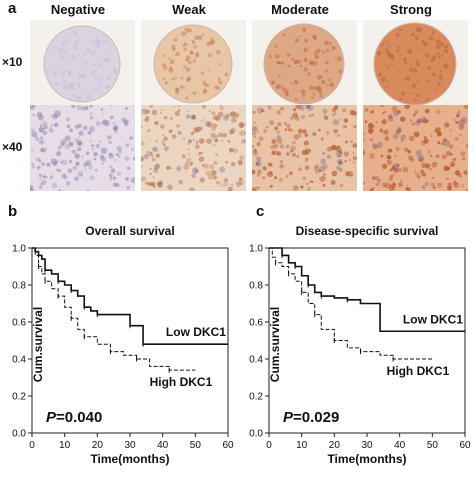  What do you see at coordinates (367, 231) in the screenshot?
I see `chart-title: Disease-specific survival` at bounding box center [367, 231].